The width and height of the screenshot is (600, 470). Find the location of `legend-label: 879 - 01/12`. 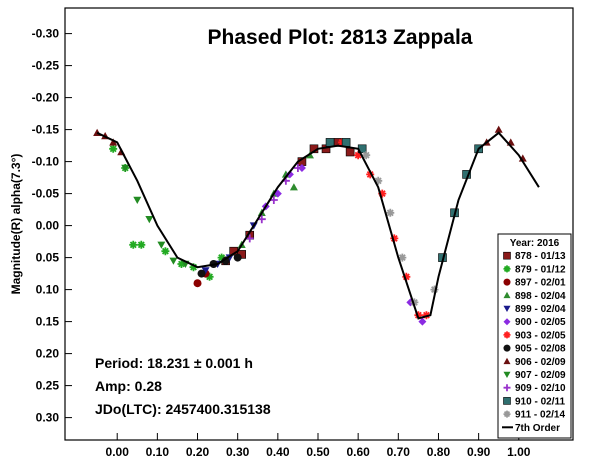

legend-label: 879 - 01/12 is located at coordinates (540, 269).